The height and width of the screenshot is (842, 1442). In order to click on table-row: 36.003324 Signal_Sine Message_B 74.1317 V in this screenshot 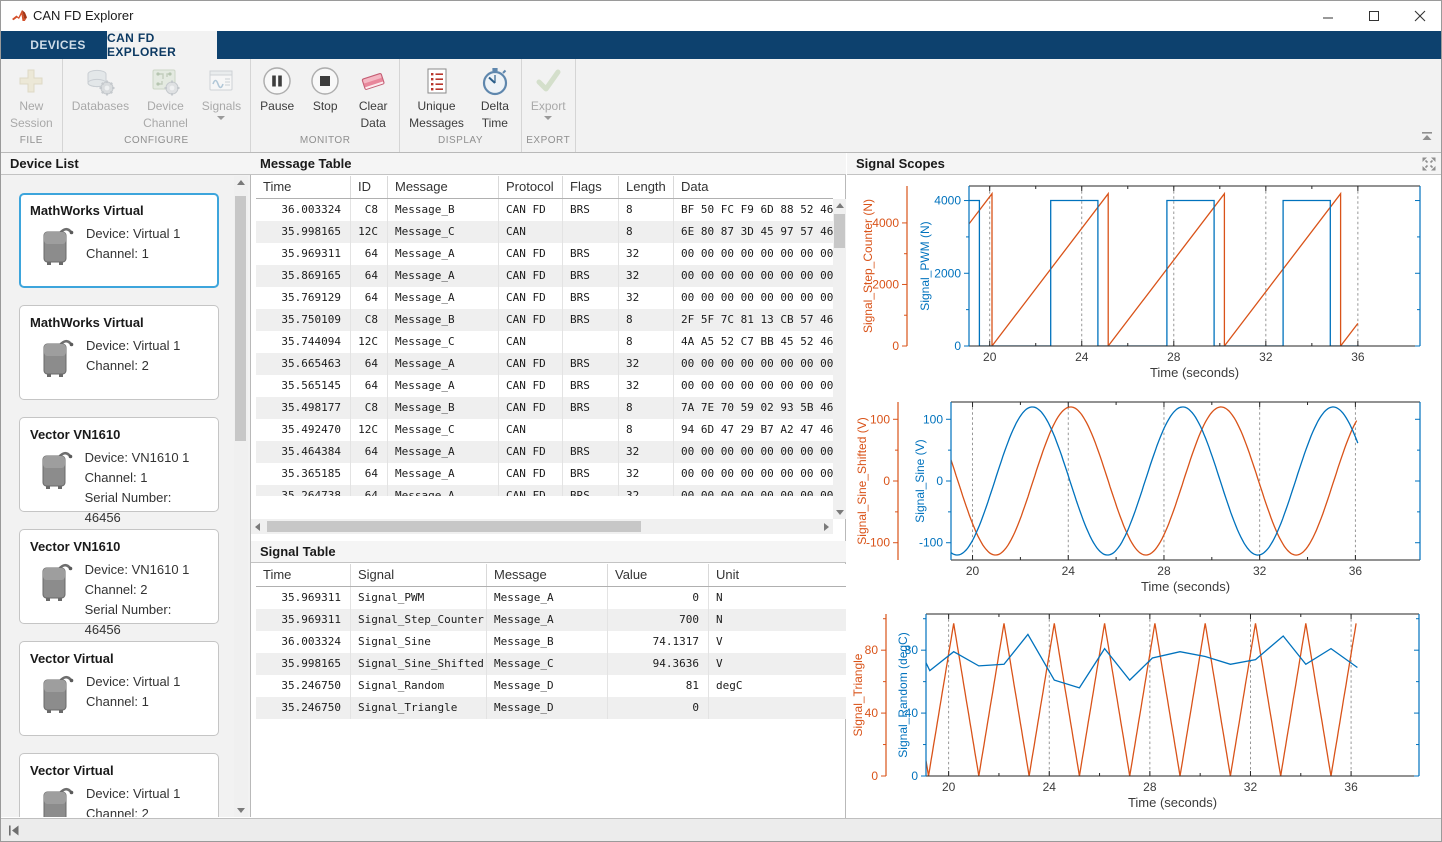, I will do `click(551, 642)`.